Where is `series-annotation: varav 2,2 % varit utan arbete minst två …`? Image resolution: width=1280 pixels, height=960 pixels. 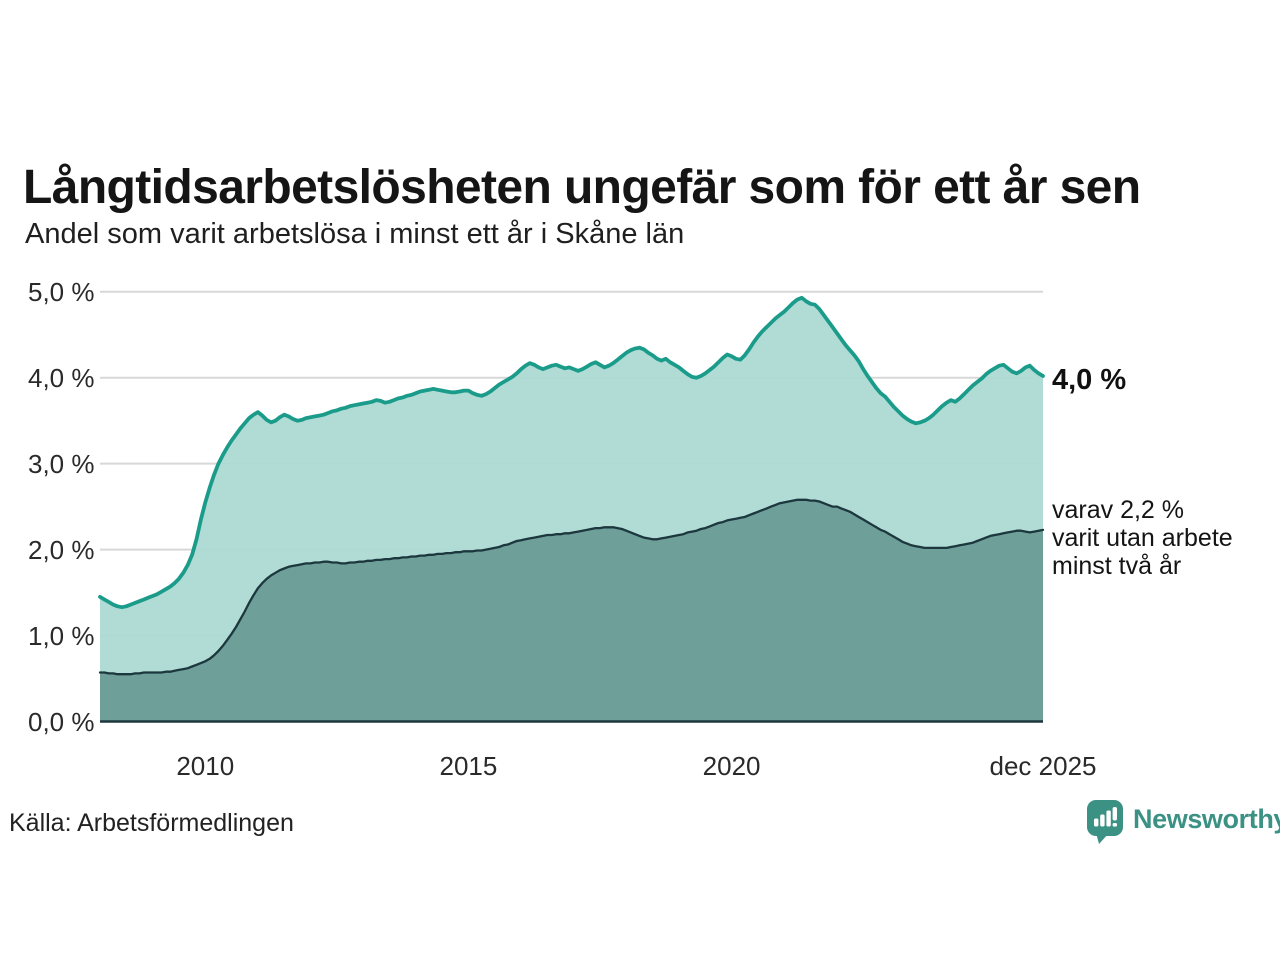
series-annotation: varav 2,2 % varit utan arbete minst två … is located at coordinates (1142, 538).